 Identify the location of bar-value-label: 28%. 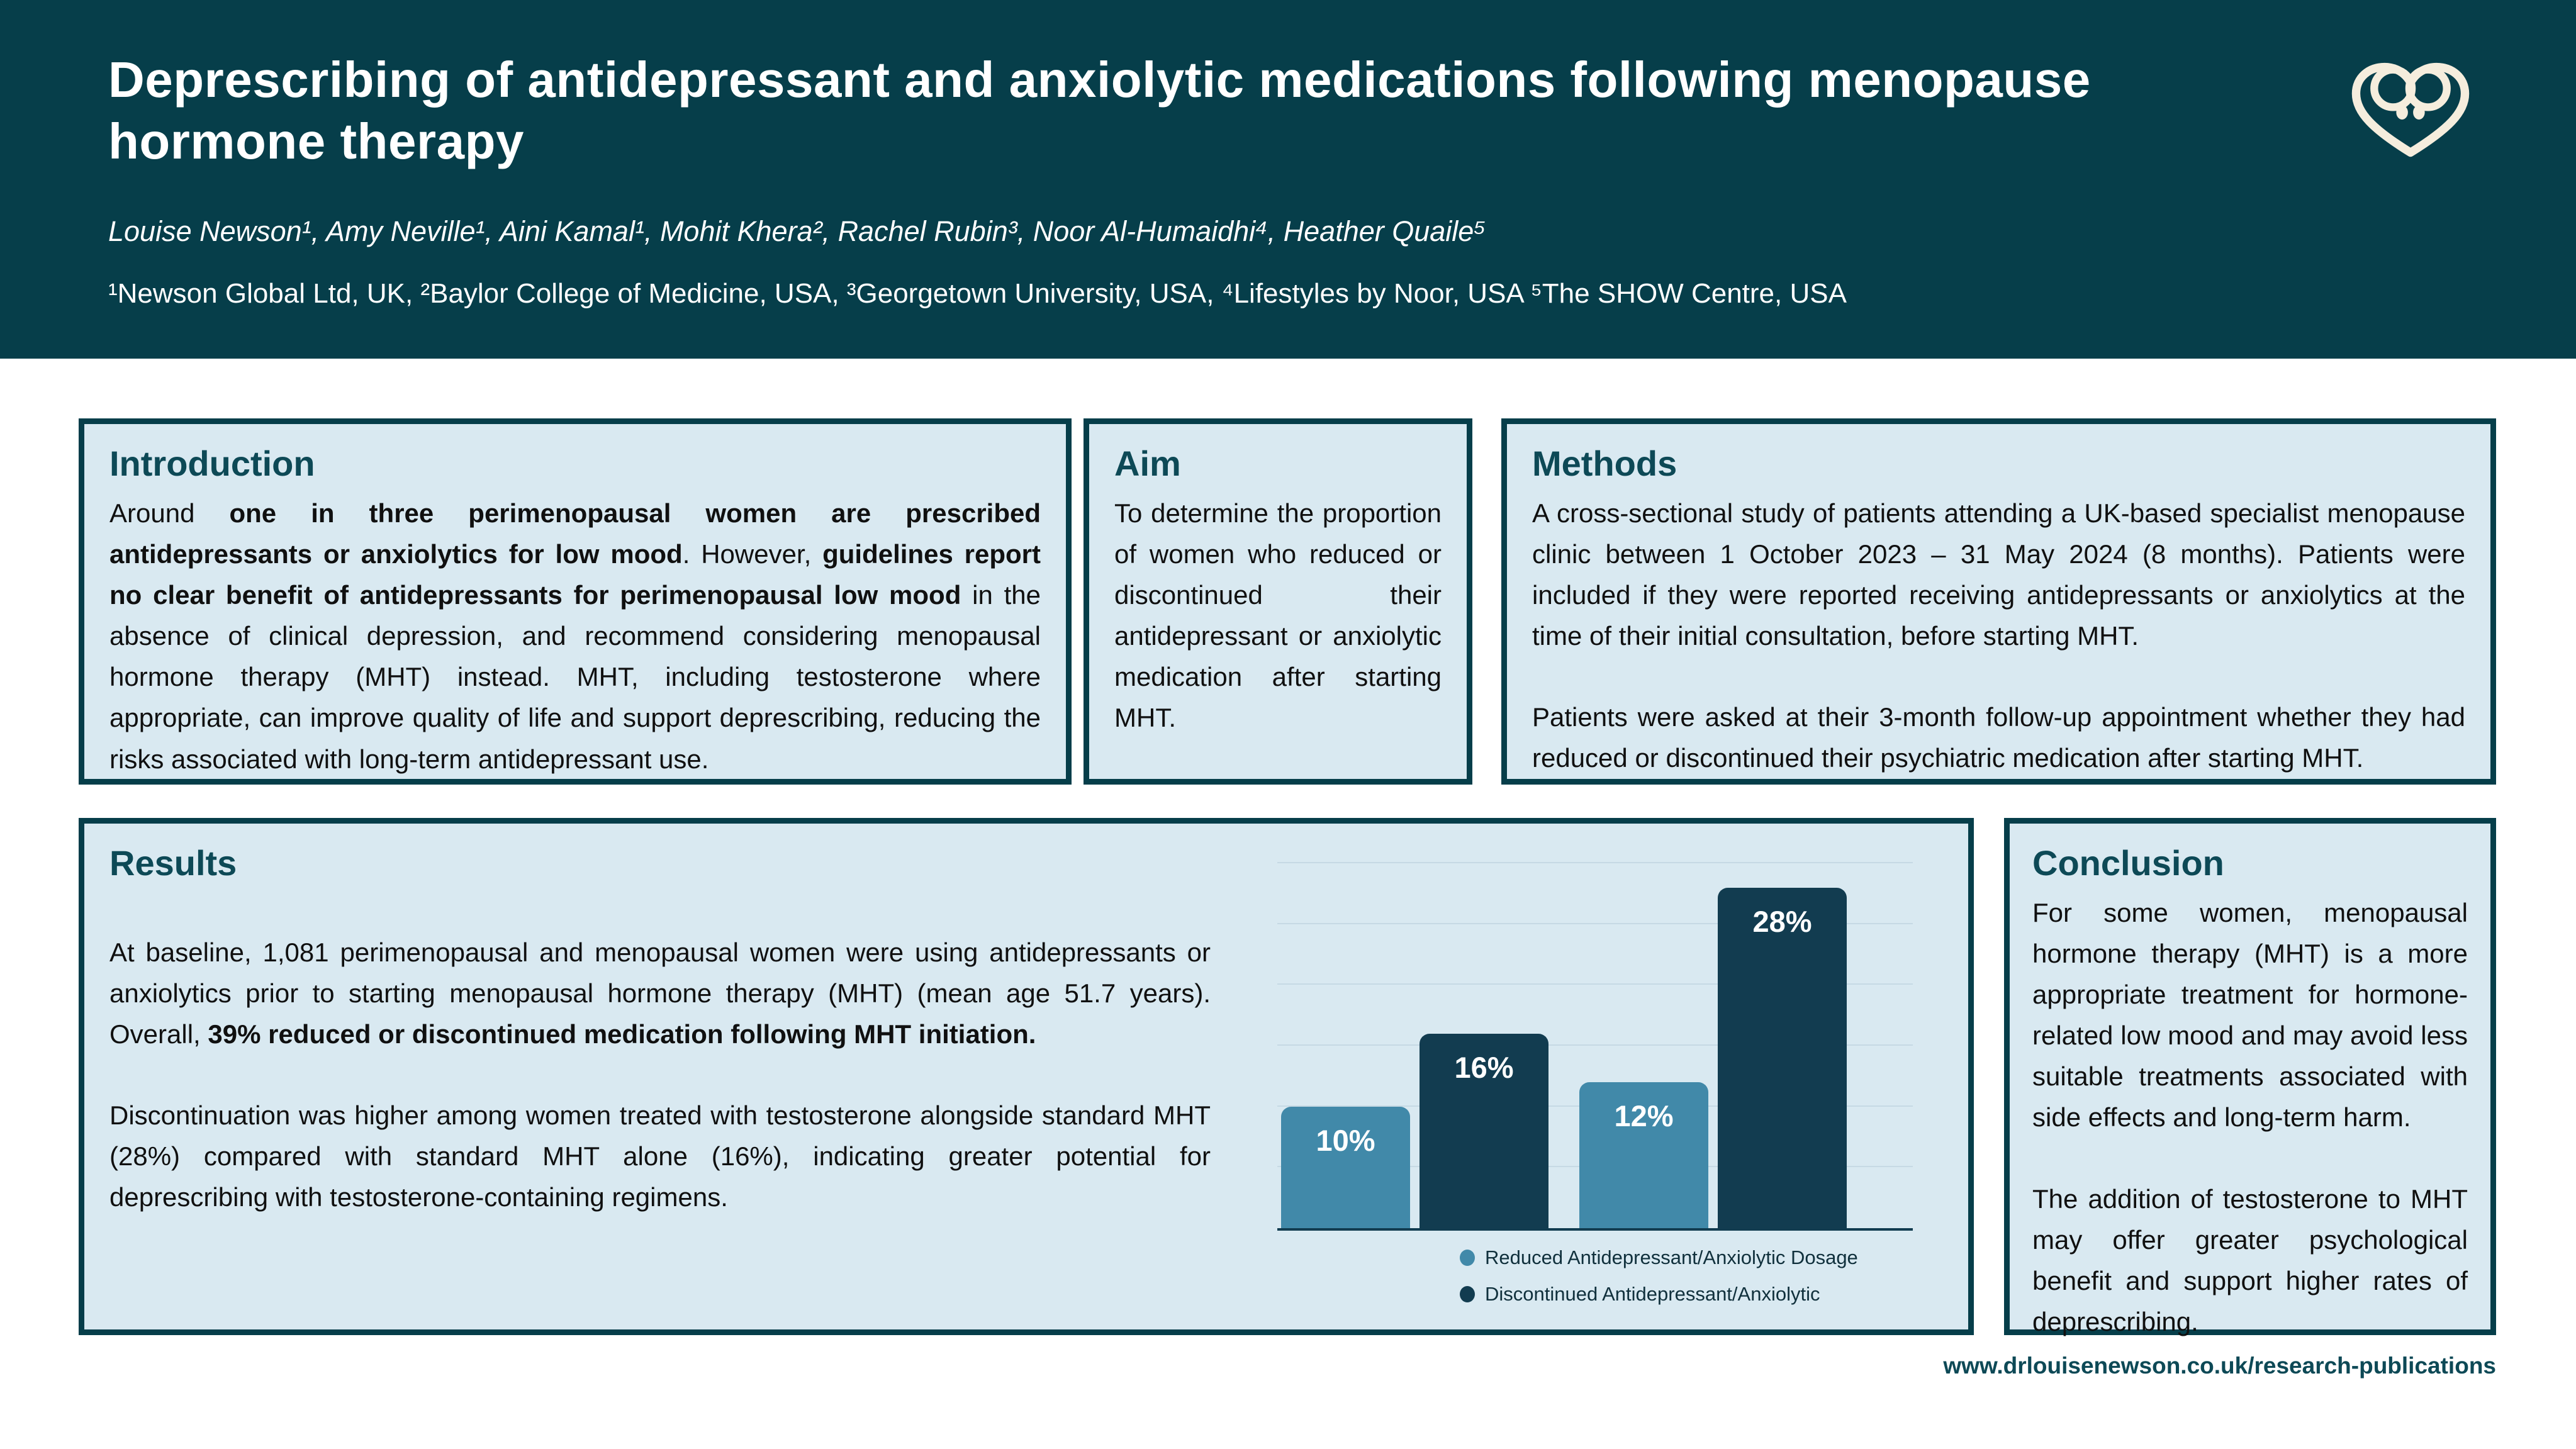
(1782, 921).